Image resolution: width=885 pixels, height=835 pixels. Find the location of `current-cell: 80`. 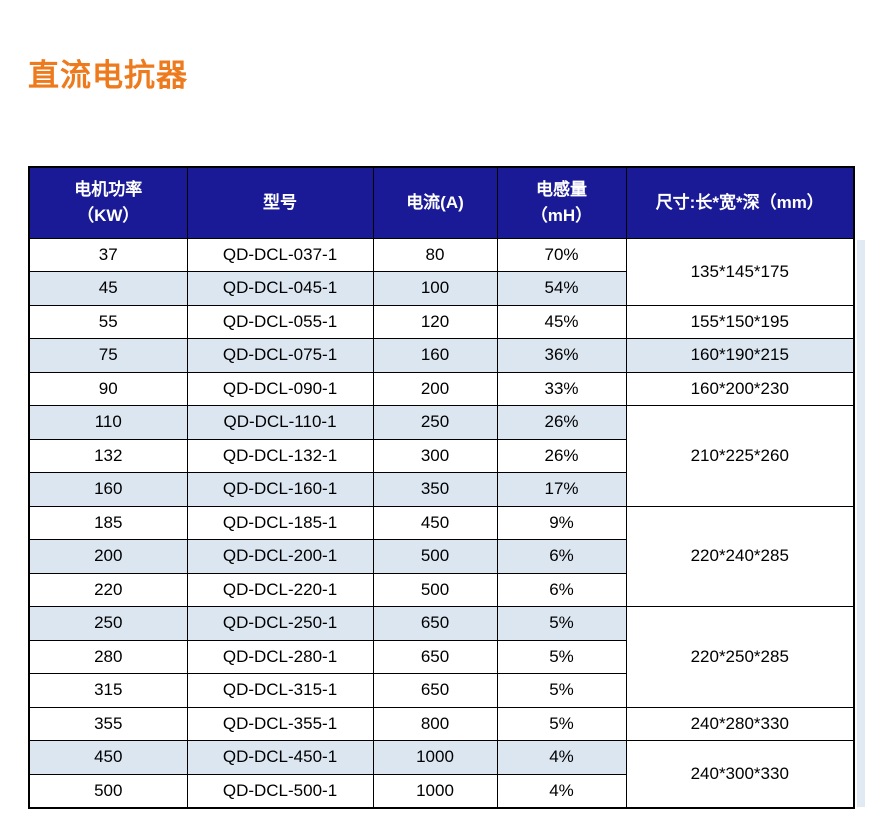

current-cell: 80 is located at coordinates (435, 254).